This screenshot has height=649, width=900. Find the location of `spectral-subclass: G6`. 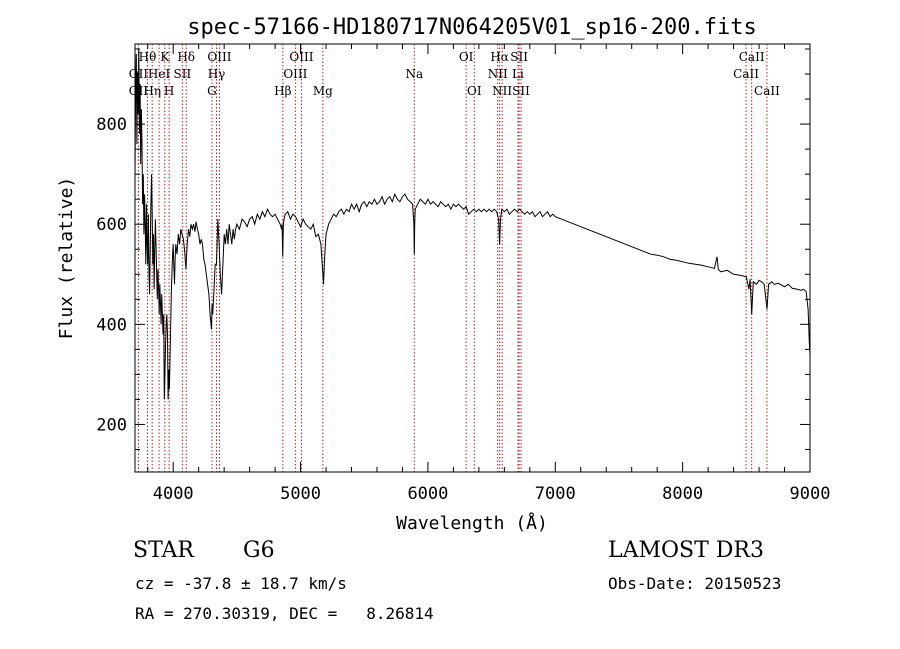

spectral-subclass: G6 is located at coordinates (259, 550).